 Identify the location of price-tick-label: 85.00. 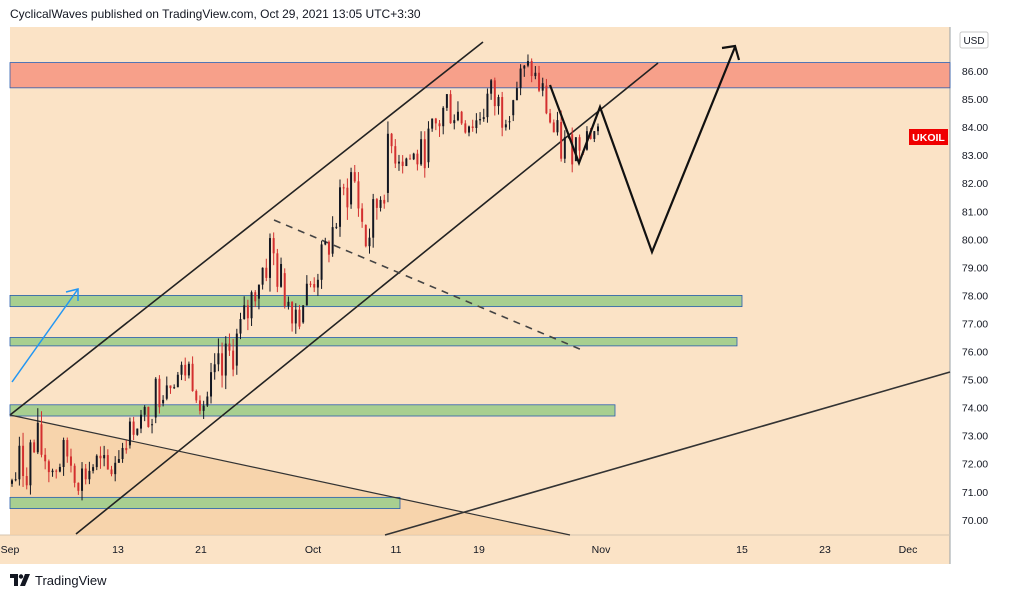
(975, 100).